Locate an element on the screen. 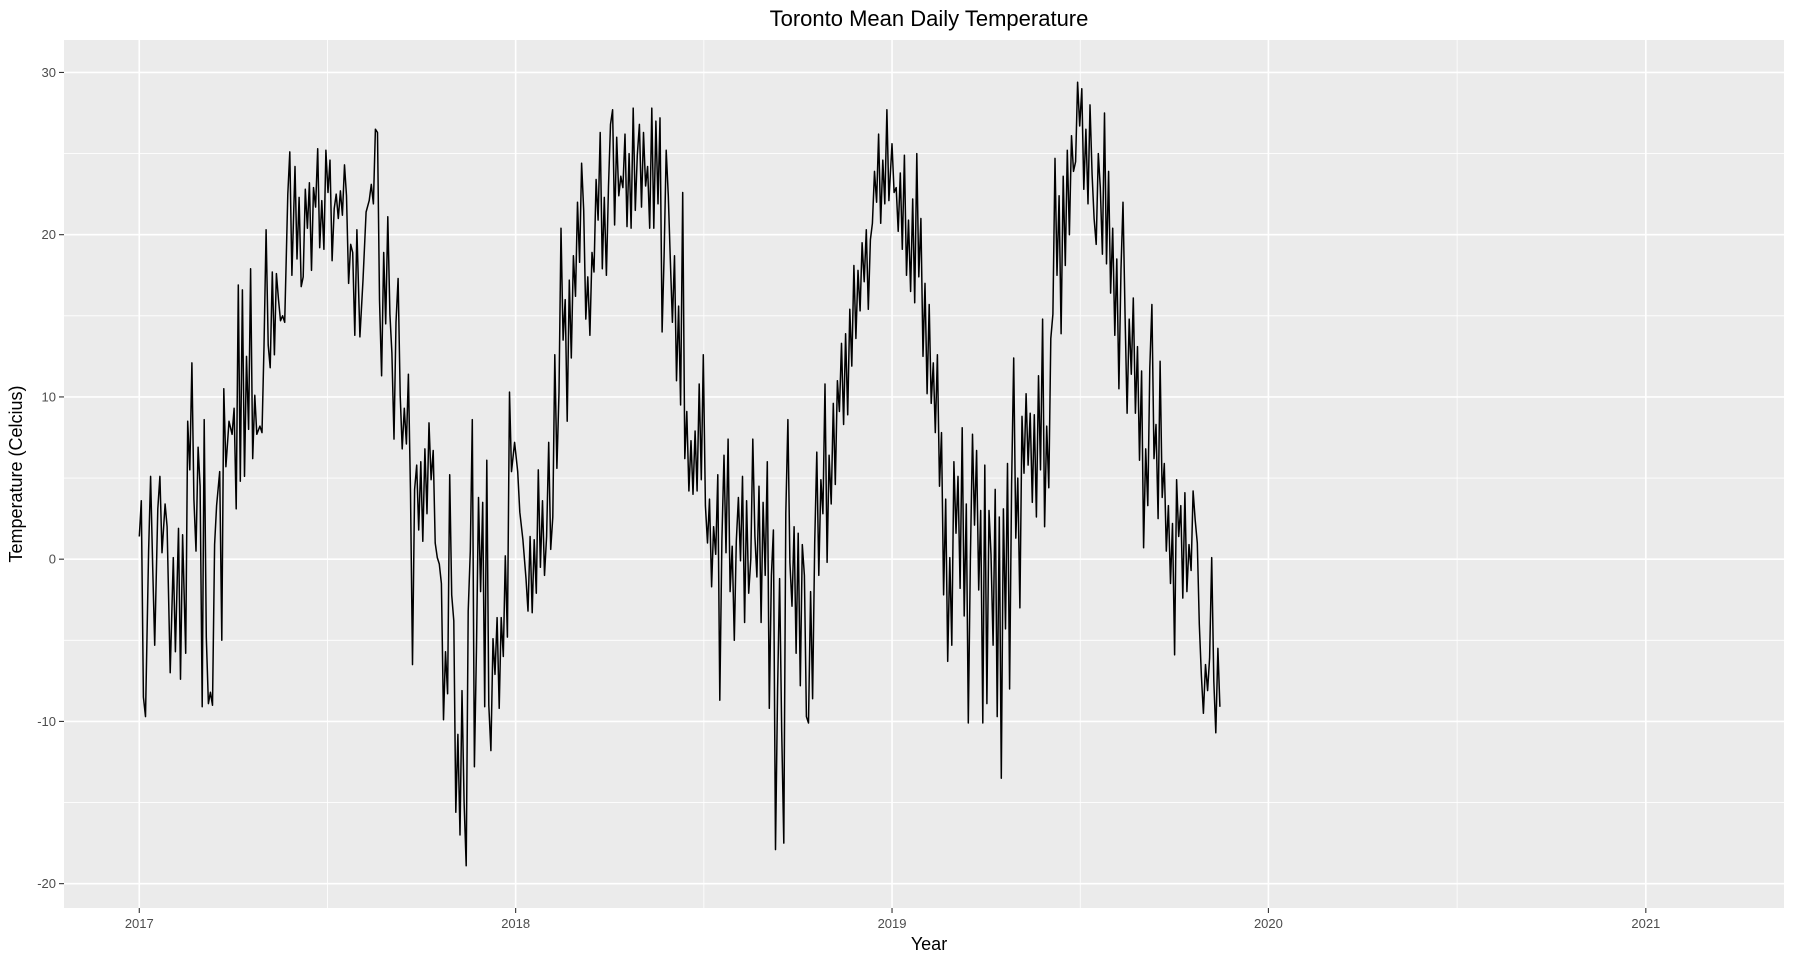 This screenshot has width=1800, height=965. y-tick-label: 0 is located at coordinates (52, 559).